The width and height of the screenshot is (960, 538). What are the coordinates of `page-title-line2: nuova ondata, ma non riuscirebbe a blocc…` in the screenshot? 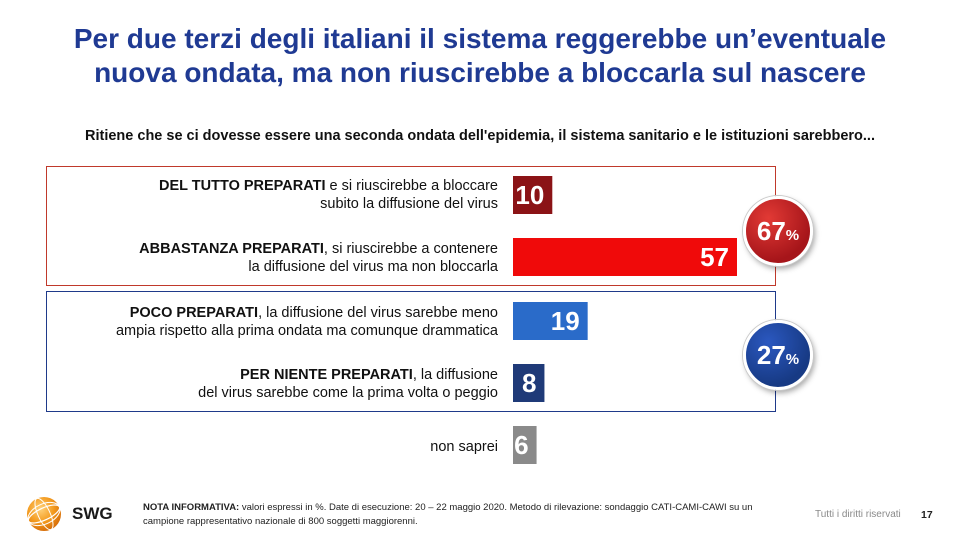 It's located at (480, 72).